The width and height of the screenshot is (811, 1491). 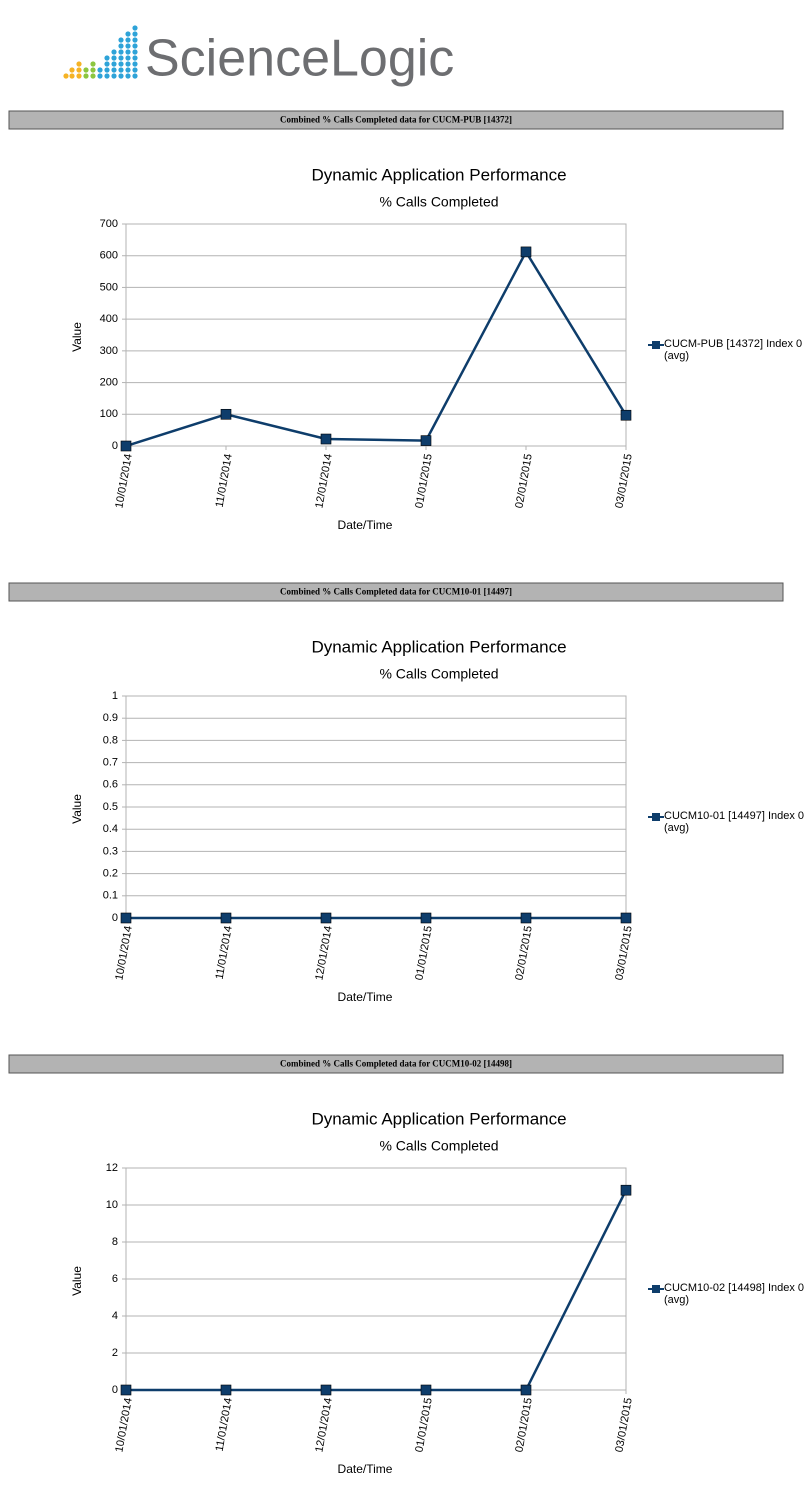 I want to click on plot-frame, so click(x=376, y=335).